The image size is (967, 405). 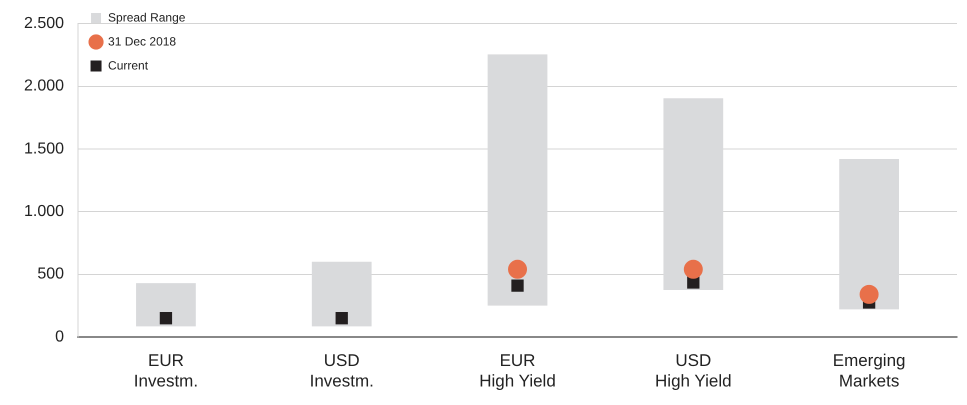 What do you see at coordinates (693, 370) in the screenshot?
I see `x-tick-label: USD High Yield` at bounding box center [693, 370].